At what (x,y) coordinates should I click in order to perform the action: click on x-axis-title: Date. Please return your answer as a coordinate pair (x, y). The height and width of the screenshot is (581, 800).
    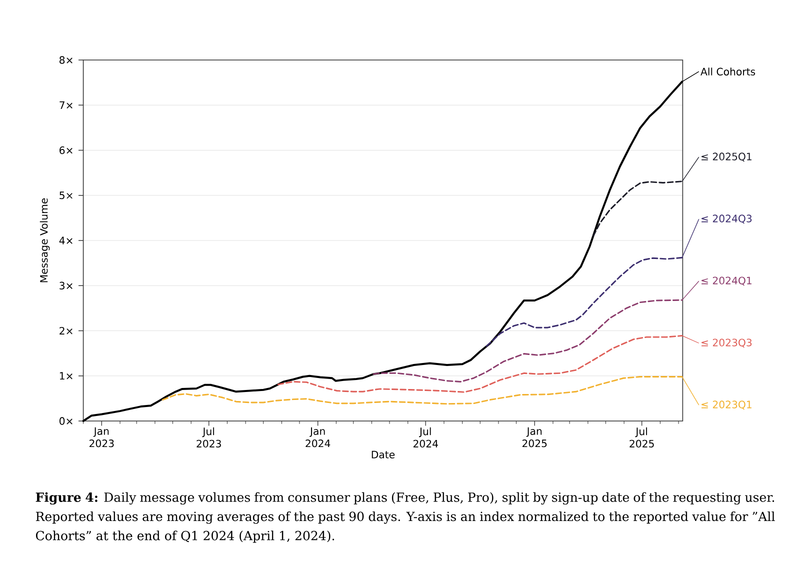
    Looking at the image, I should click on (383, 454).